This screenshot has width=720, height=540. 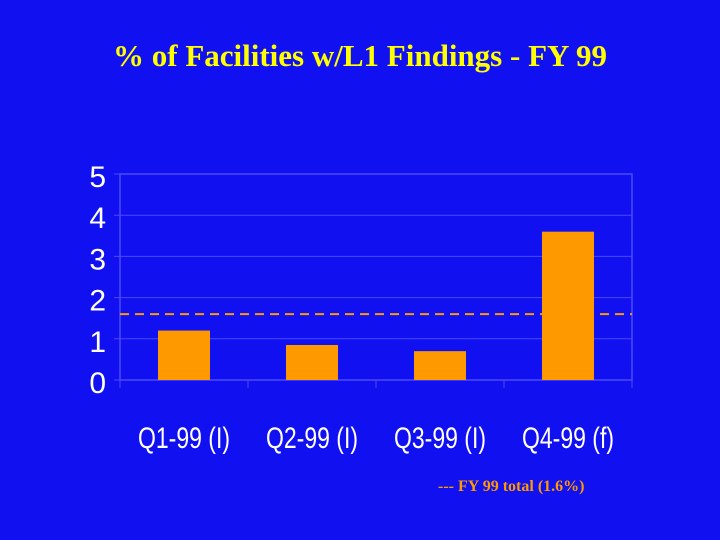 What do you see at coordinates (568, 438) in the screenshot?
I see `x-tick-label: Q4-99 (f)` at bounding box center [568, 438].